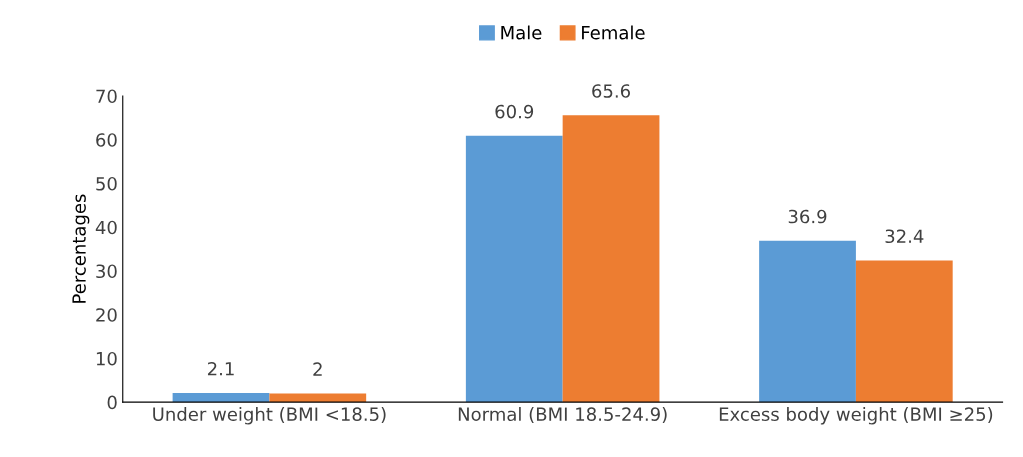 The width and height of the screenshot is (1023, 457). What do you see at coordinates (106, 183) in the screenshot?
I see `y-tick-label: 50` at bounding box center [106, 183].